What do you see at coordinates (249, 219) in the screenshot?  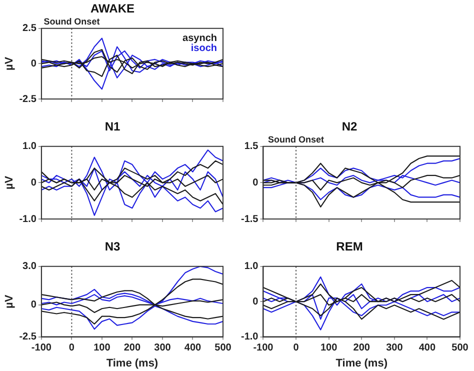 I see `y-tick-label: -1.5` at bounding box center [249, 219].